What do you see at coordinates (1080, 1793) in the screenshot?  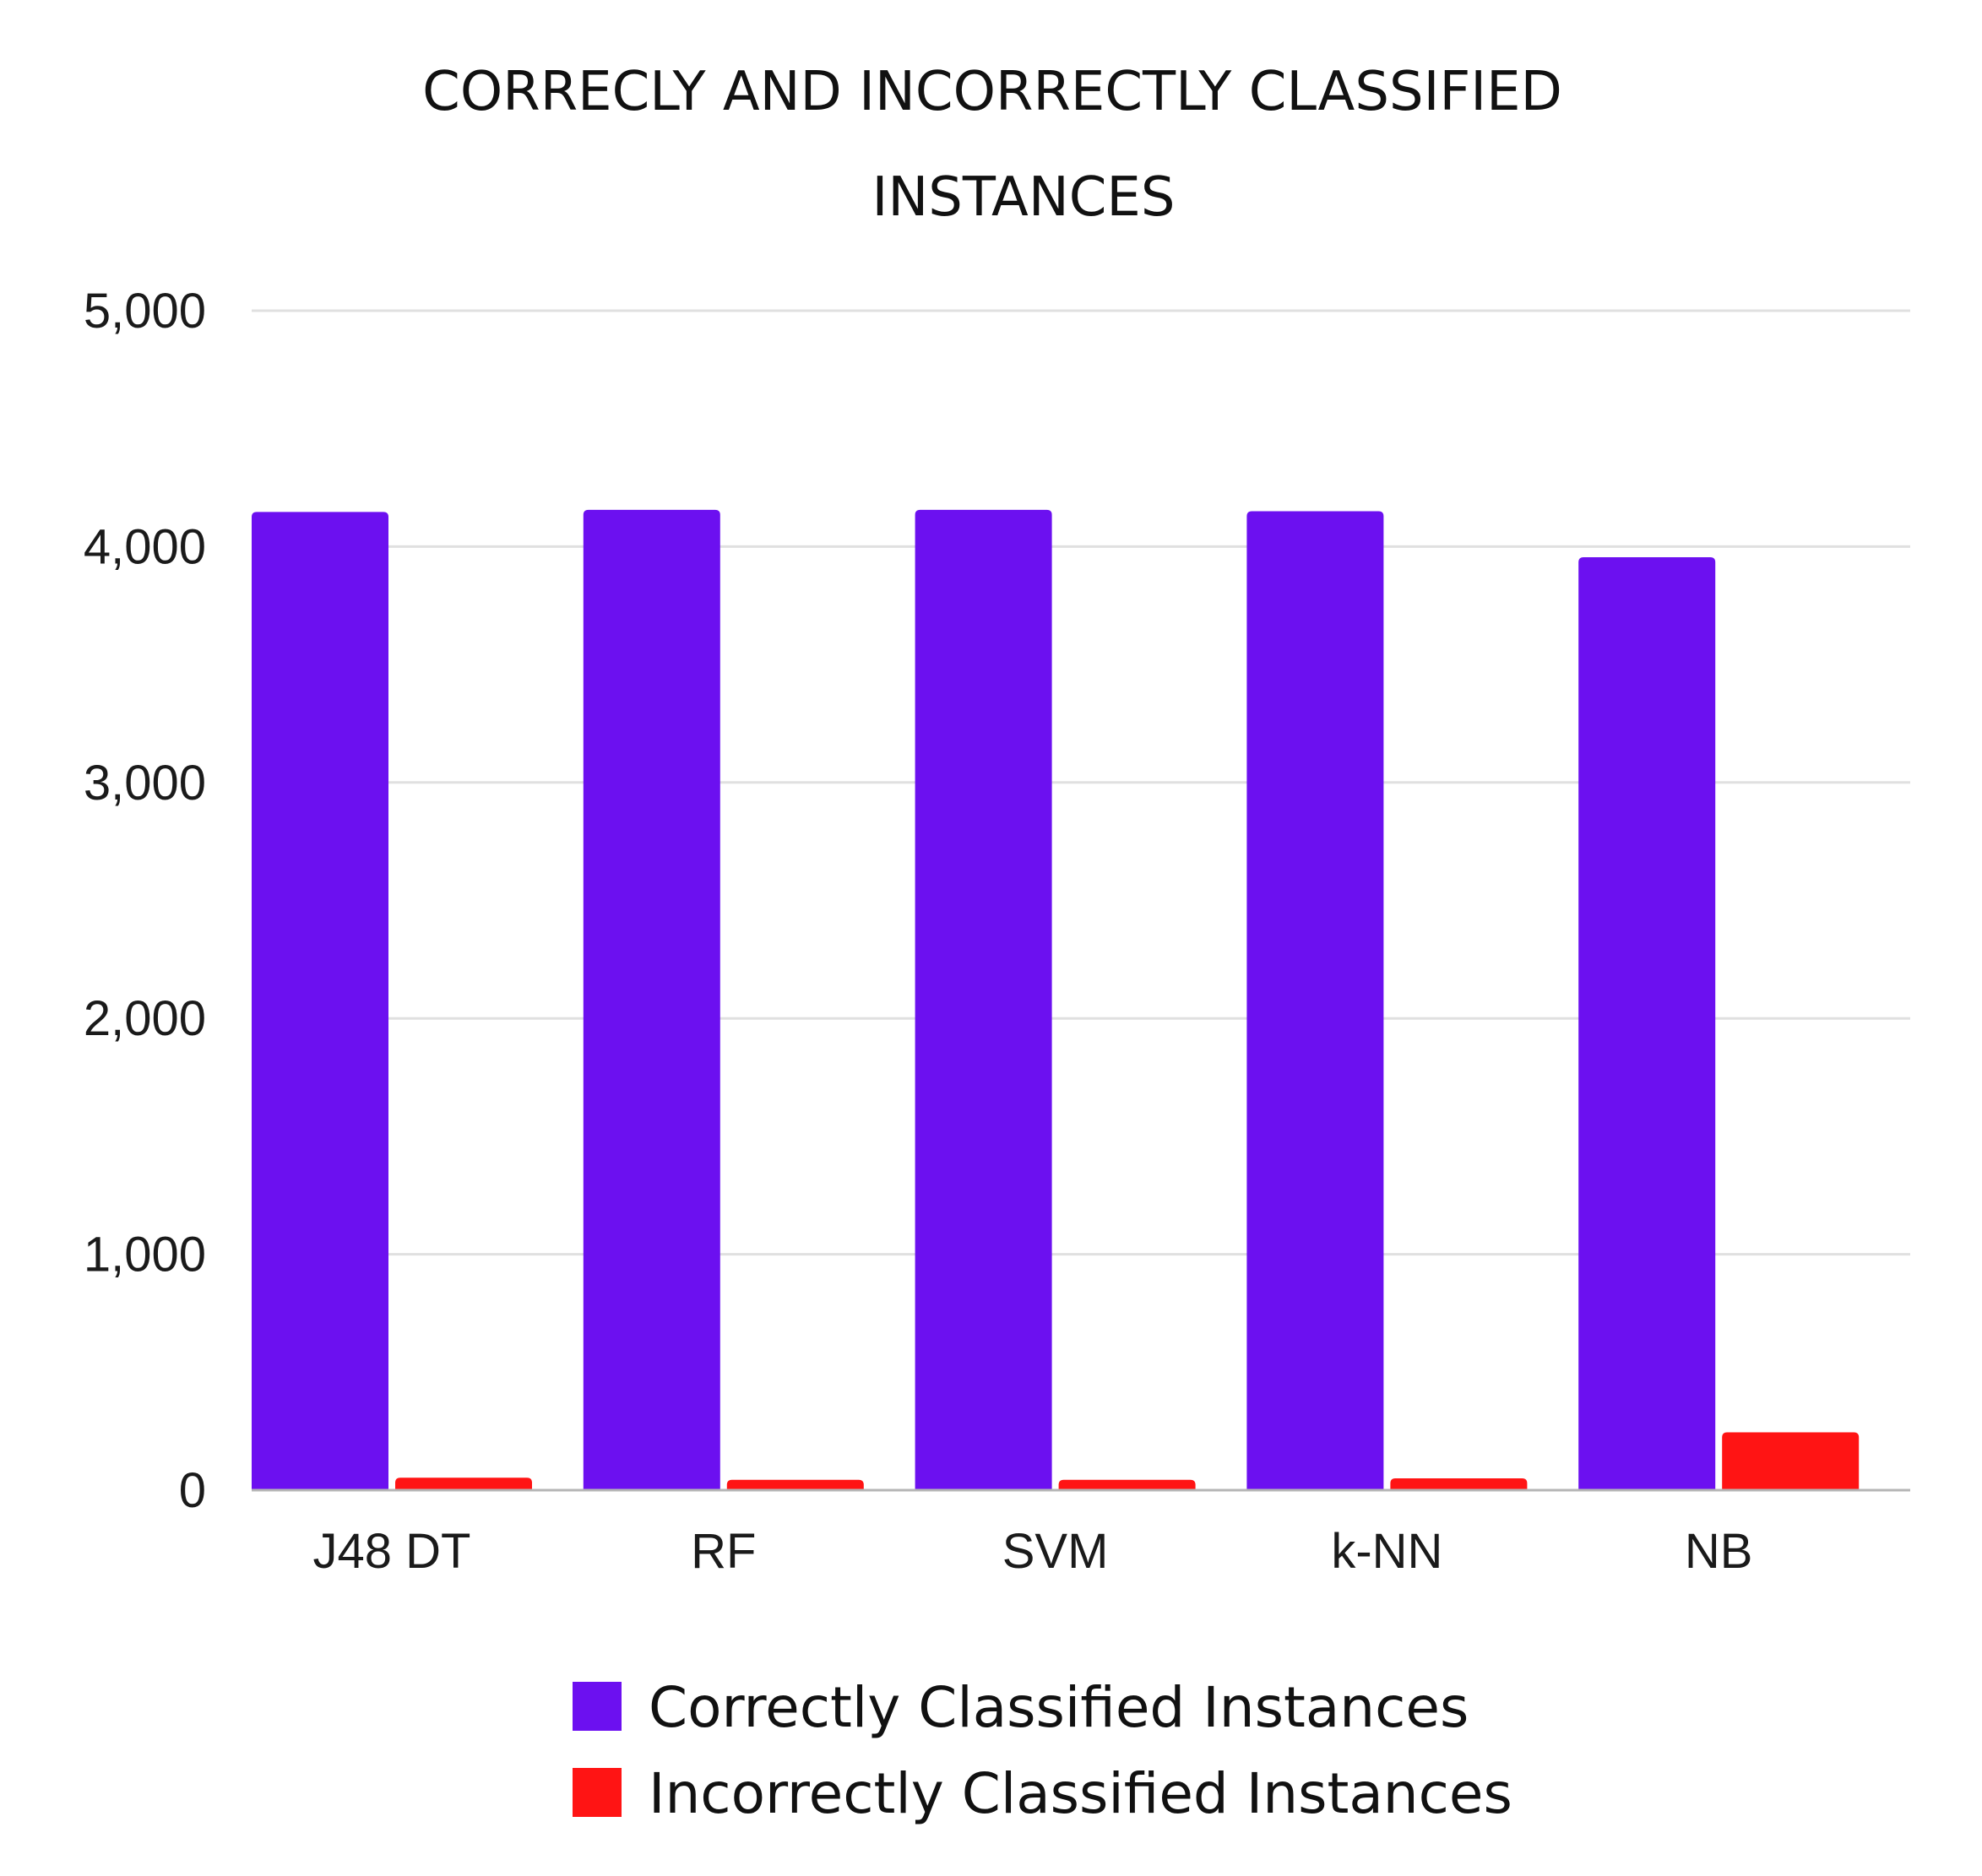 I see `legend-label: Incorrectly Classified Instances` at bounding box center [1080, 1793].